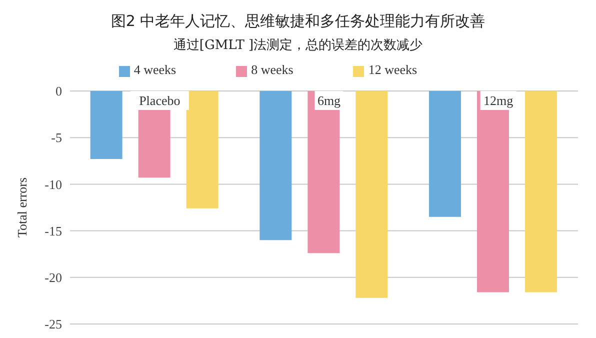 Image resolution: width=596 pixels, height=338 pixels. Describe the element at coordinates (329, 100) in the screenshot. I see `x-tick-label: 6mg` at that location.